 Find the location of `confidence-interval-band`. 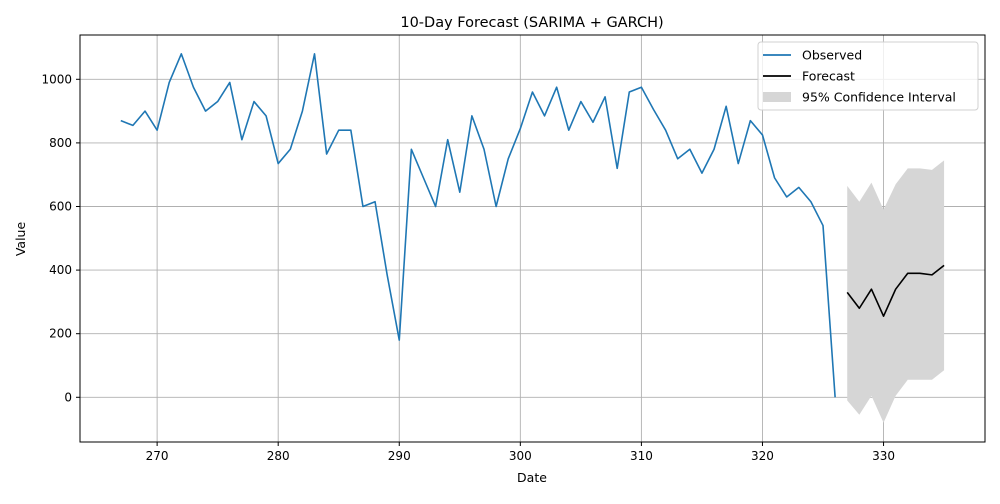

confidence-interval-band is located at coordinates (896, 291).